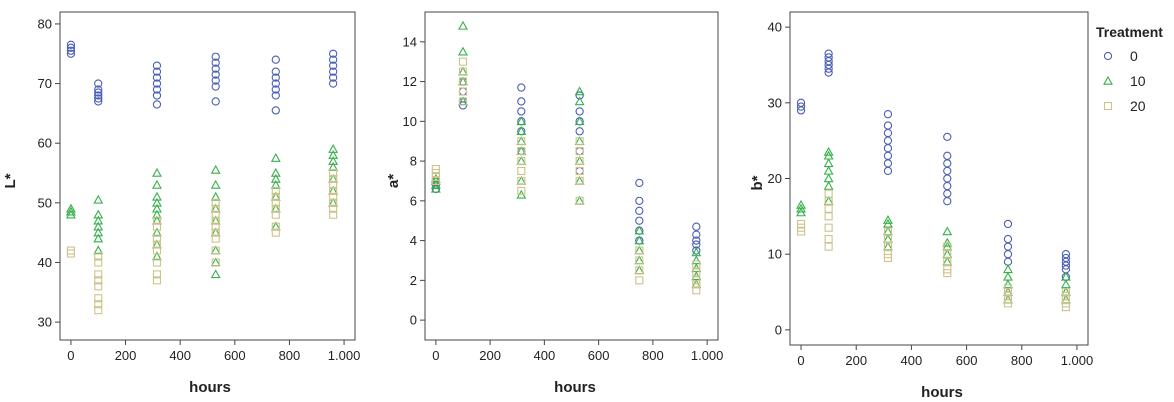  What do you see at coordinates (344, 355) in the screenshot?
I see `x-tick-label: 1.000` at bounding box center [344, 355].